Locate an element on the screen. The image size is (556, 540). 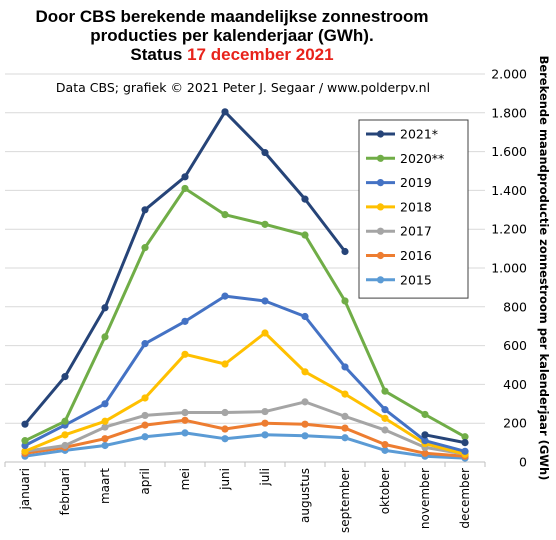
point-2016-april is located at coordinates (145, 425).